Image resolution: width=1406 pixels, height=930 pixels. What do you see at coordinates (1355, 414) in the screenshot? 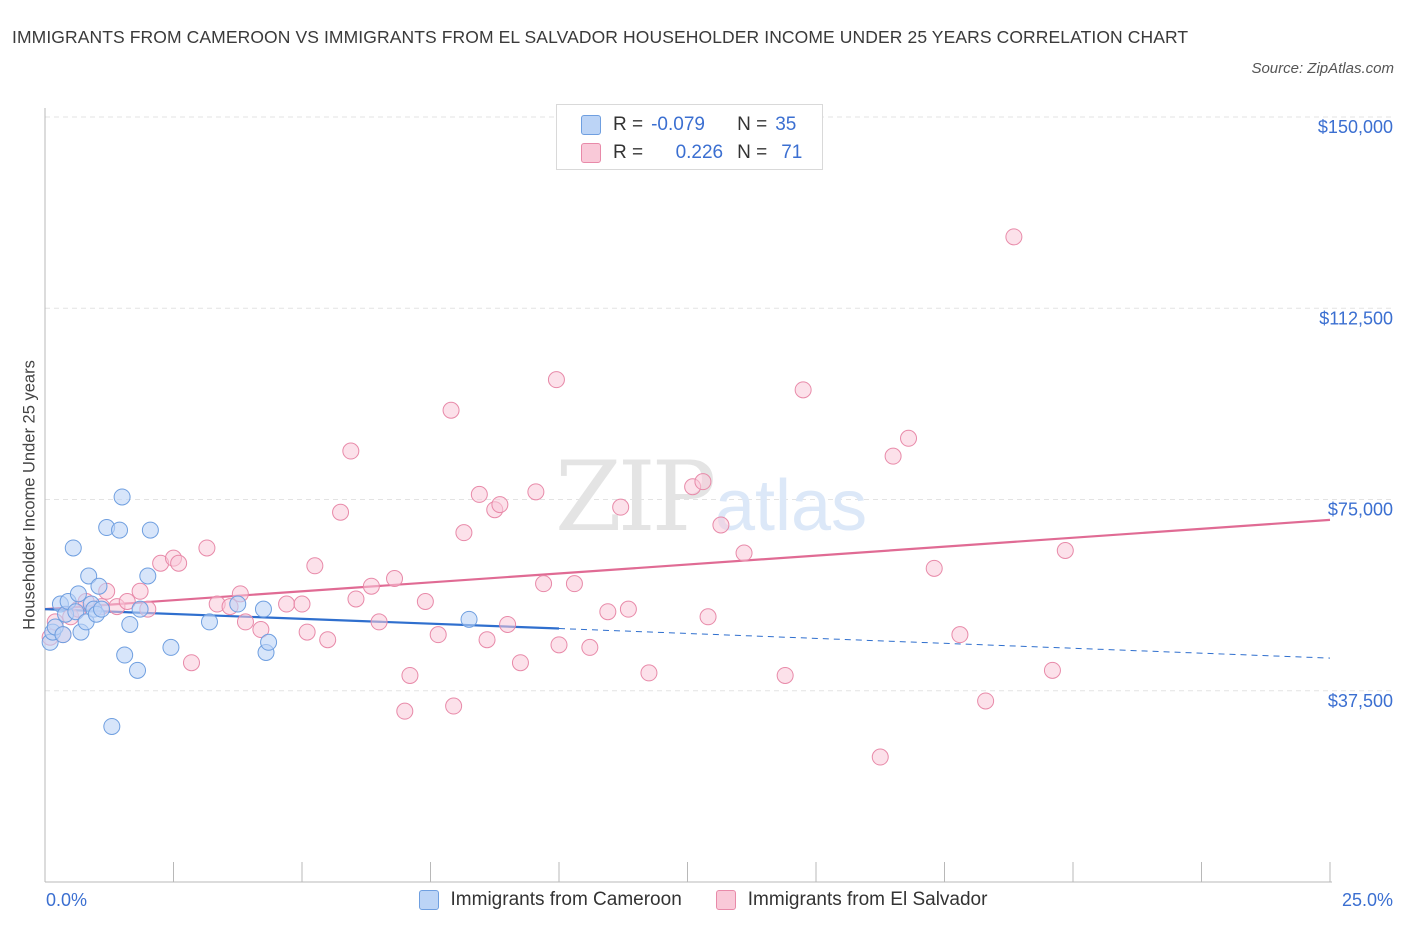
I see `y-tick-labels: $37,500 $75,000 $112,500 $150,000` at bounding box center [1355, 414].